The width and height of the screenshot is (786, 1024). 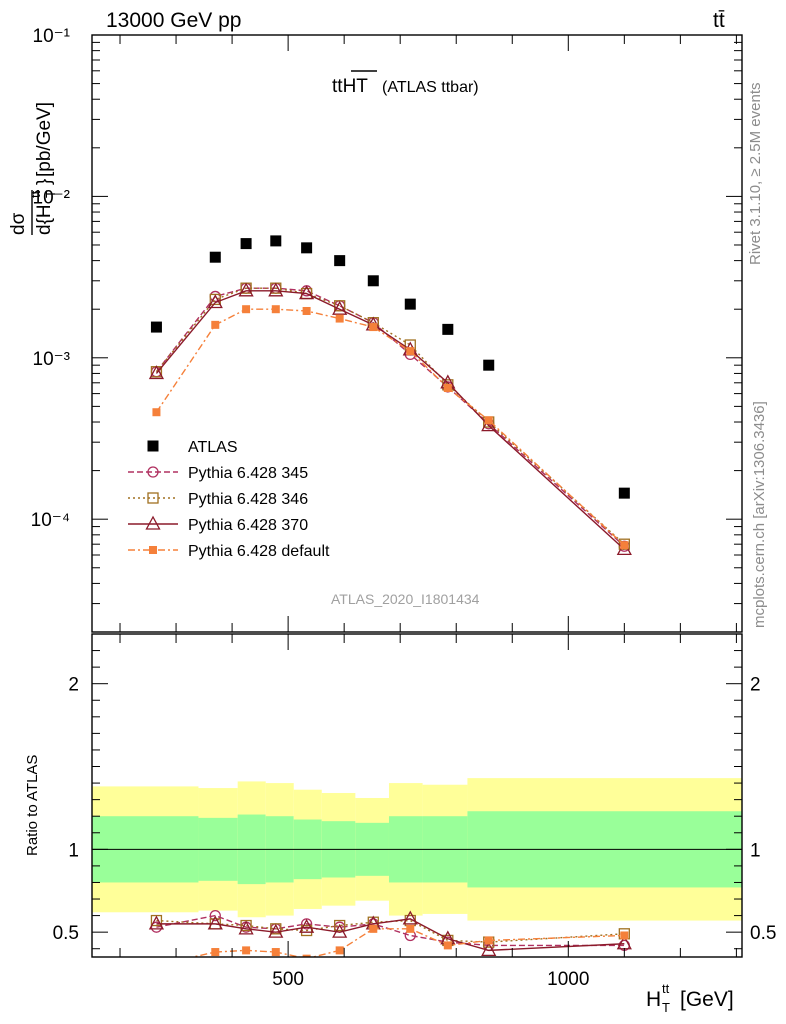 What do you see at coordinates (66, 933) in the screenshot?
I see `ratio-tick-label: 0.5` at bounding box center [66, 933].